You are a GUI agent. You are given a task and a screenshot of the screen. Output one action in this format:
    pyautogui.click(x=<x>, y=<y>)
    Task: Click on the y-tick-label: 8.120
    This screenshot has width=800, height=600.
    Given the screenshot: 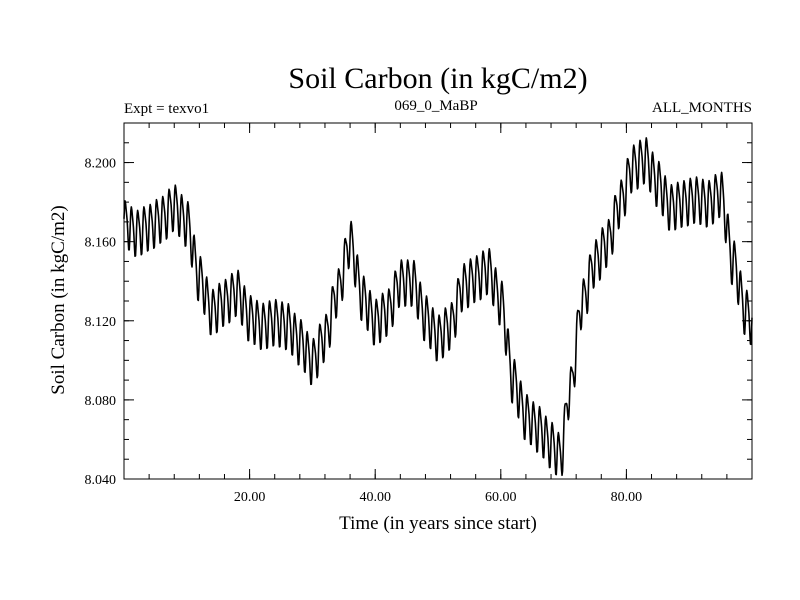 What is the action you would take?
    pyautogui.click(x=101, y=322)
    